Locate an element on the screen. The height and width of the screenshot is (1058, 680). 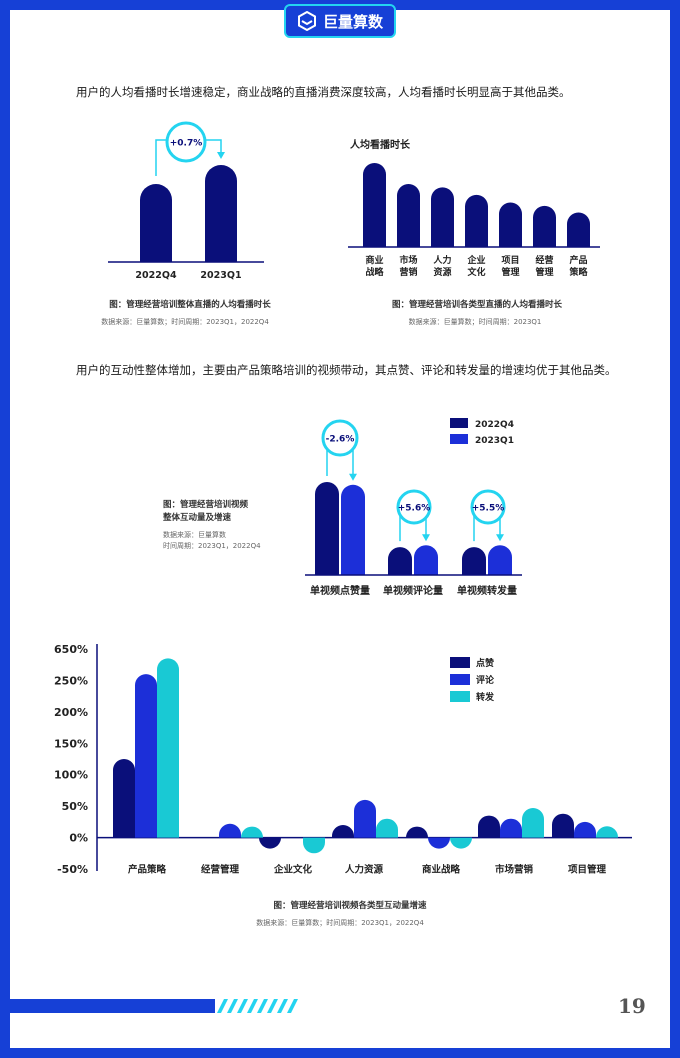
bar-转发-市场营销 is located at coordinates (533, 823).